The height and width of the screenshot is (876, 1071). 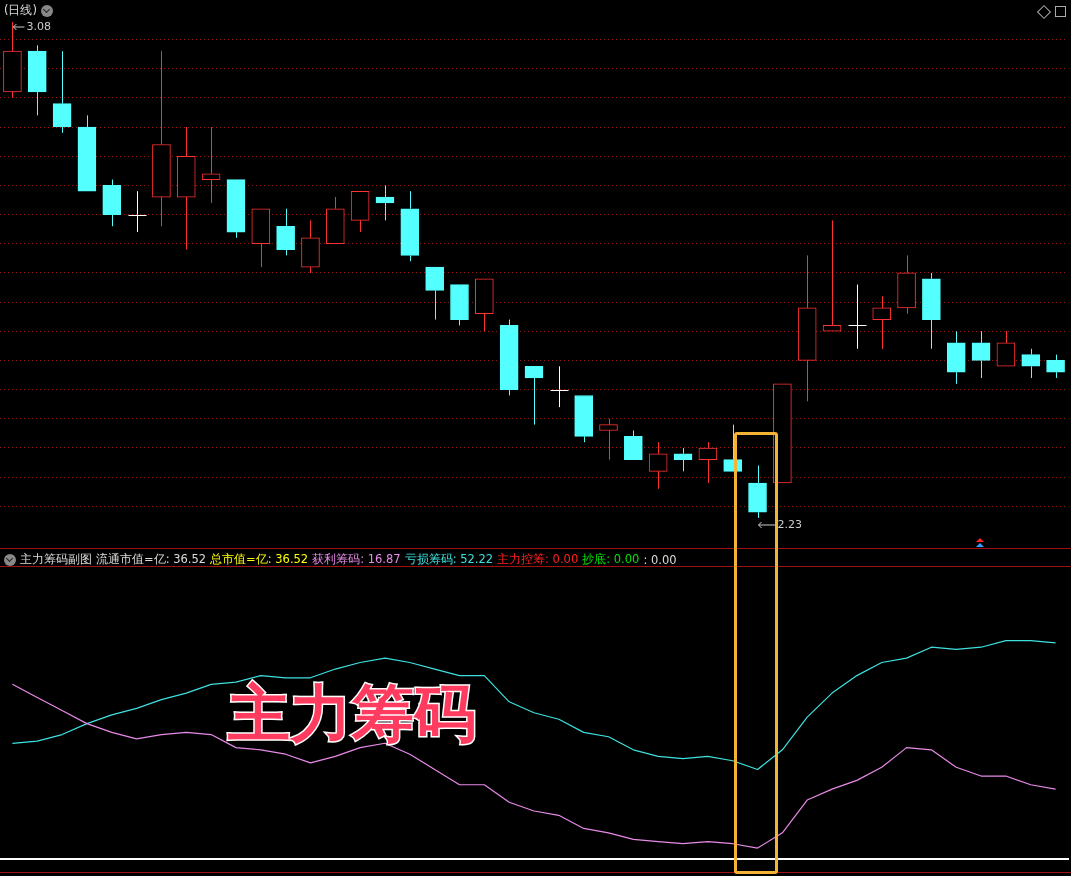 What do you see at coordinates (790, 524) in the screenshot?
I see `annotation: 2.23` at bounding box center [790, 524].